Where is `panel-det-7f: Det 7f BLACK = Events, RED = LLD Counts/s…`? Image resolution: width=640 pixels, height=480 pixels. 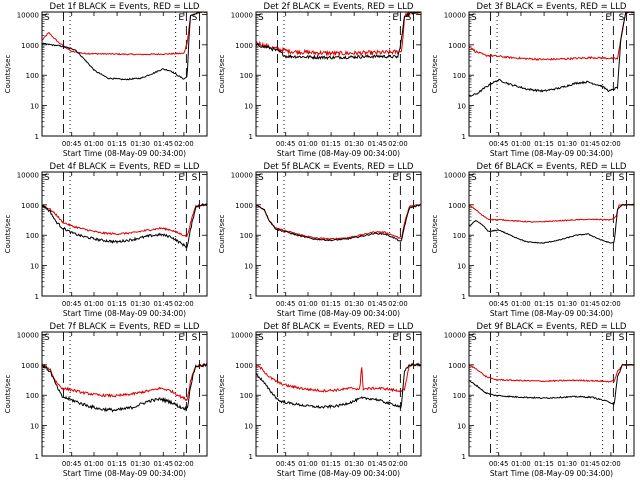
panel-det-7f: Det 7f BLACK = Events, RED = LLD Counts/s… is located at coordinates (106, 400).